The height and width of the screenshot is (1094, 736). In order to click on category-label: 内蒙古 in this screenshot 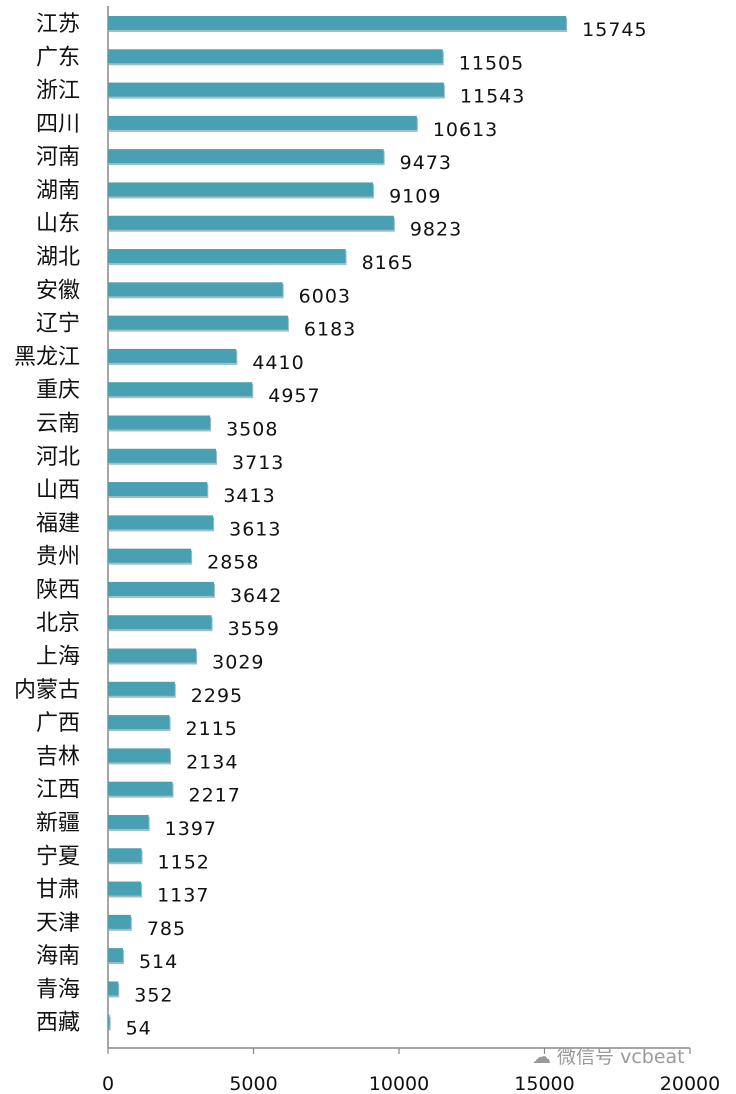, I will do `click(47, 690)`.